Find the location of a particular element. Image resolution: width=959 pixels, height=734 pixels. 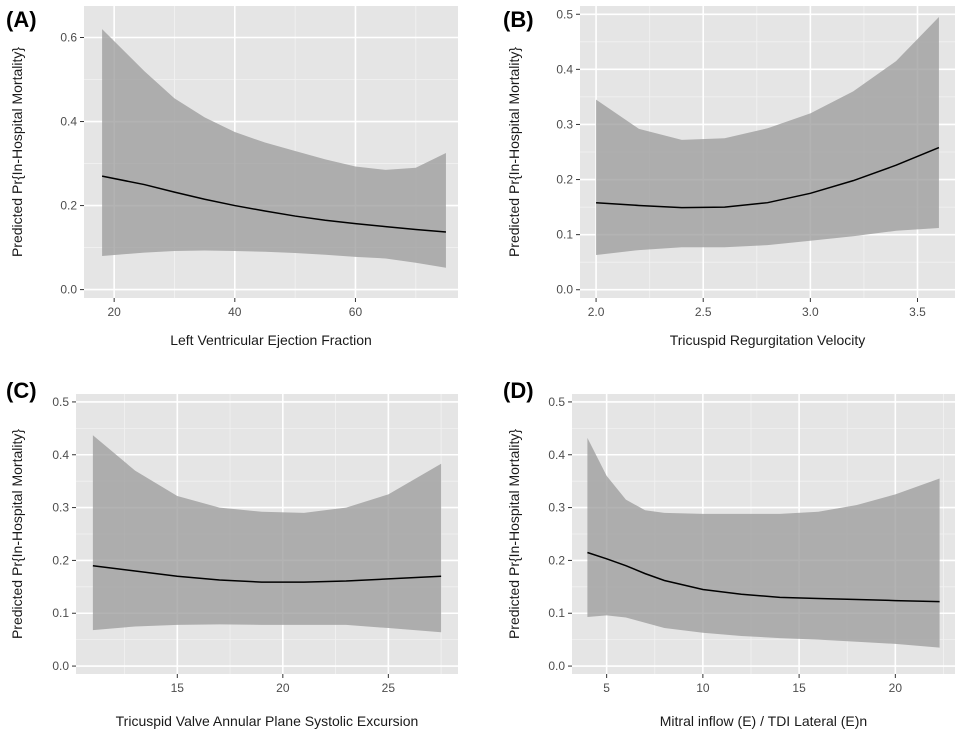

panel-label-a: (A) is located at coordinates (21, 19).